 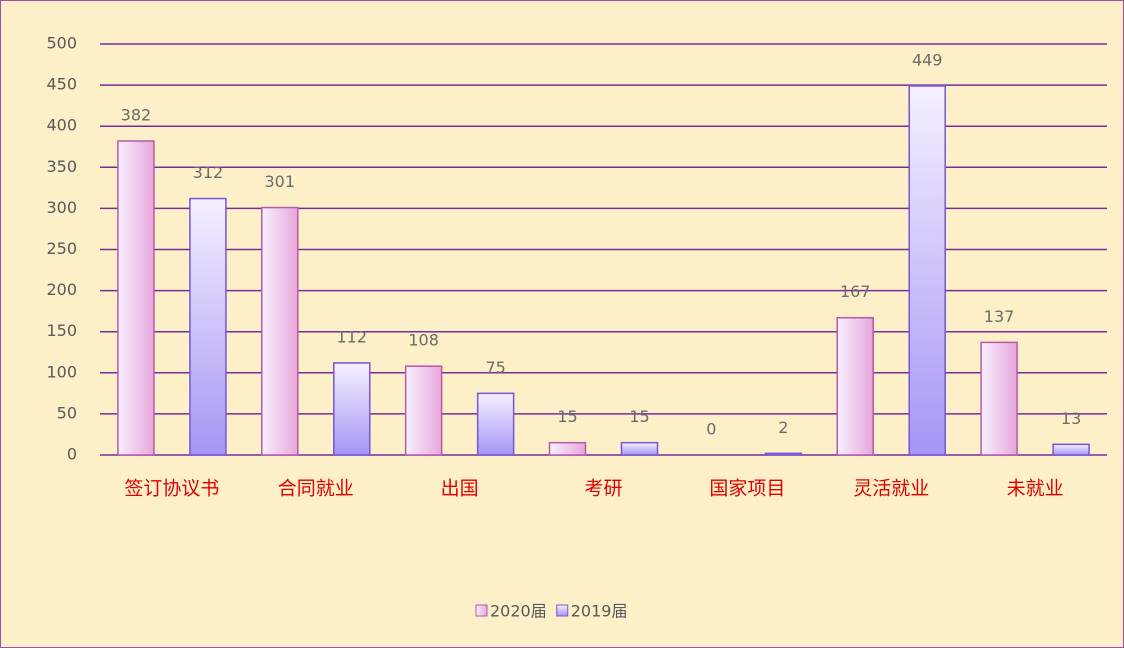 What do you see at coordinates (711, 429) in the screenshot?
I see `data-label: 0` at bounding box center [711, 429].